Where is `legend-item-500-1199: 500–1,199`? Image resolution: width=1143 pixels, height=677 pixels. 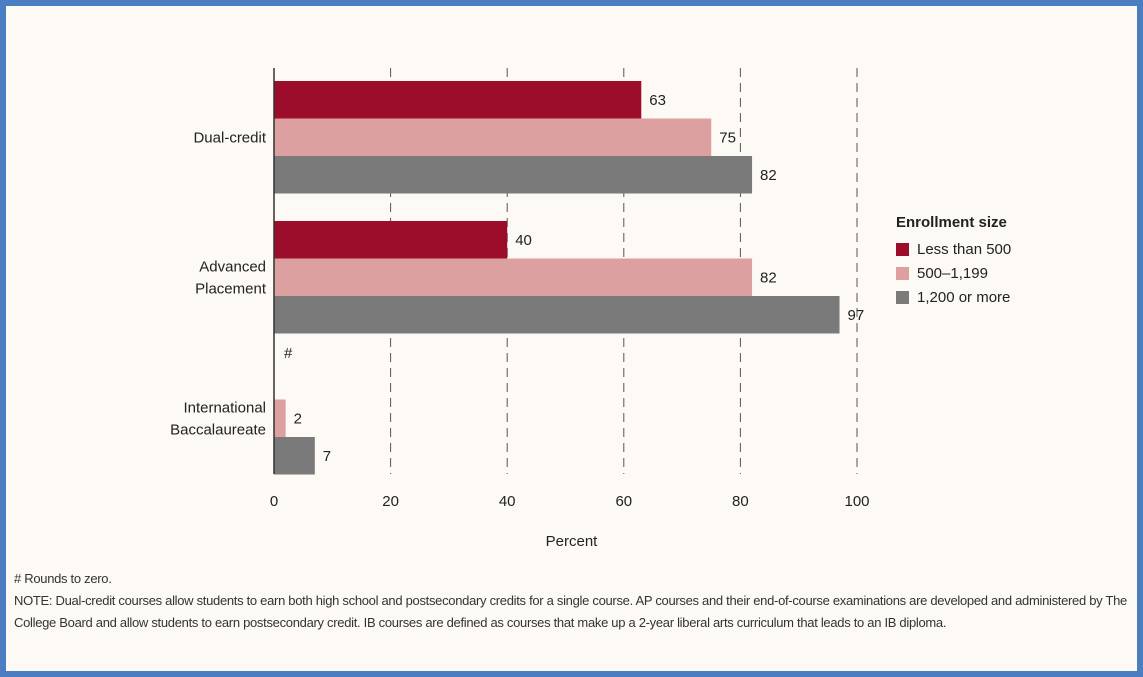
legend-item-500-1199: 500–1,199 is located at coordinates (953, 273).